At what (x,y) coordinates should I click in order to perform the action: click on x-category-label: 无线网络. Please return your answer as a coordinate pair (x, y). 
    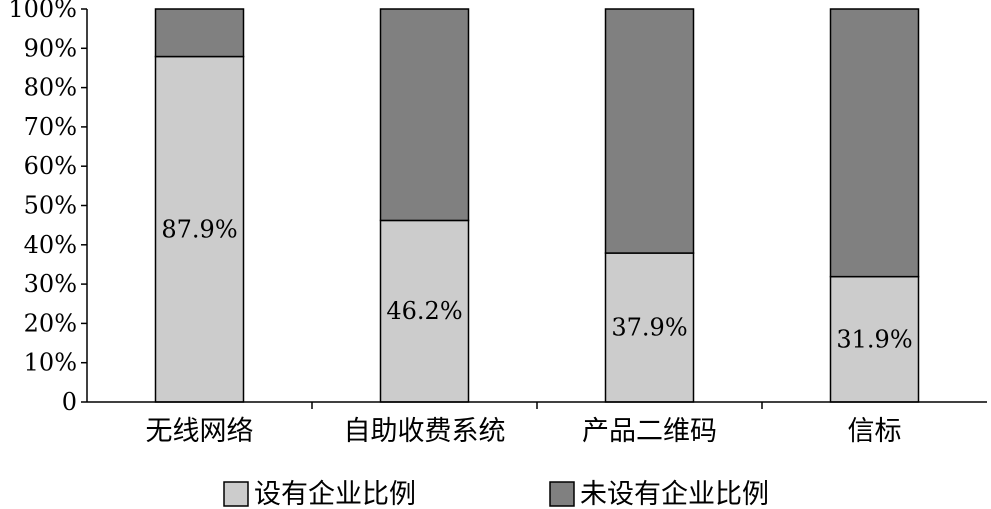
    Looking at the image, I should click on (200, 431).